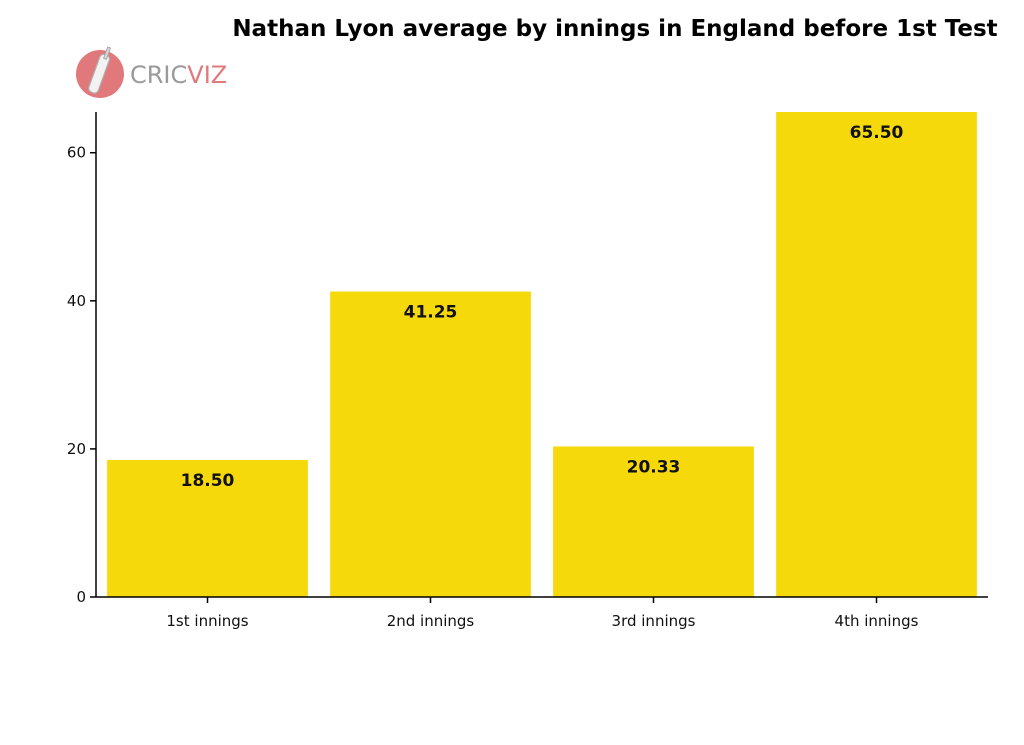  I want to click on y-tick-label-40: 40, so click(76, 301).